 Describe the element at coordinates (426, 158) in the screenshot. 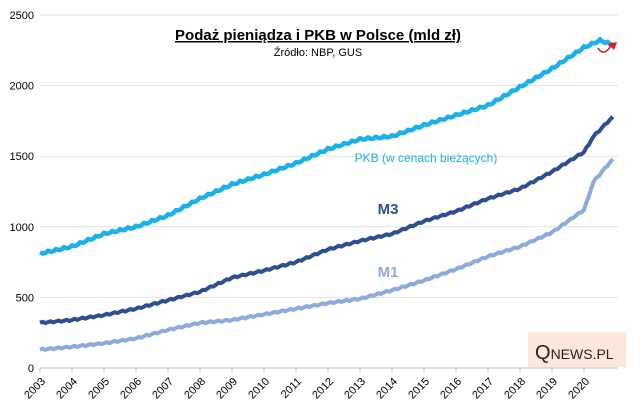

I see `legend-pkb: PKB (w cenach bieżących)` at that location.